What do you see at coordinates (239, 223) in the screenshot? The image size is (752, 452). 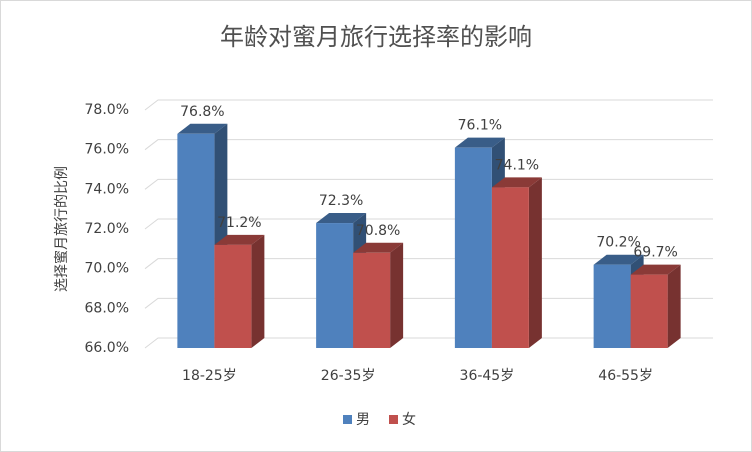 I see `value-label: 71.2%` at bounding box center [239, 223].